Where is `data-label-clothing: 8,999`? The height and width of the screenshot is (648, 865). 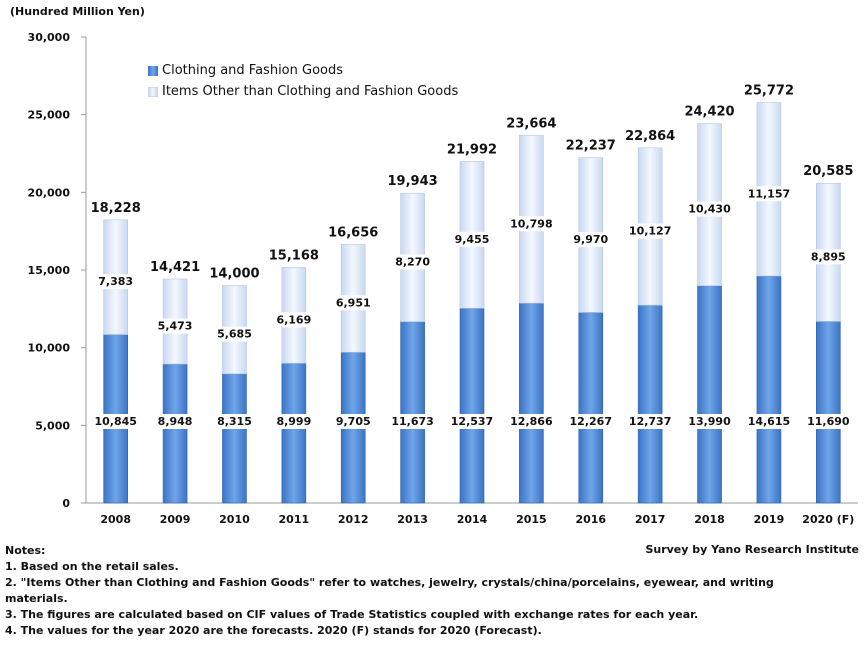
data-label-clothing: 8,999 is located at coordinates (293, 421).